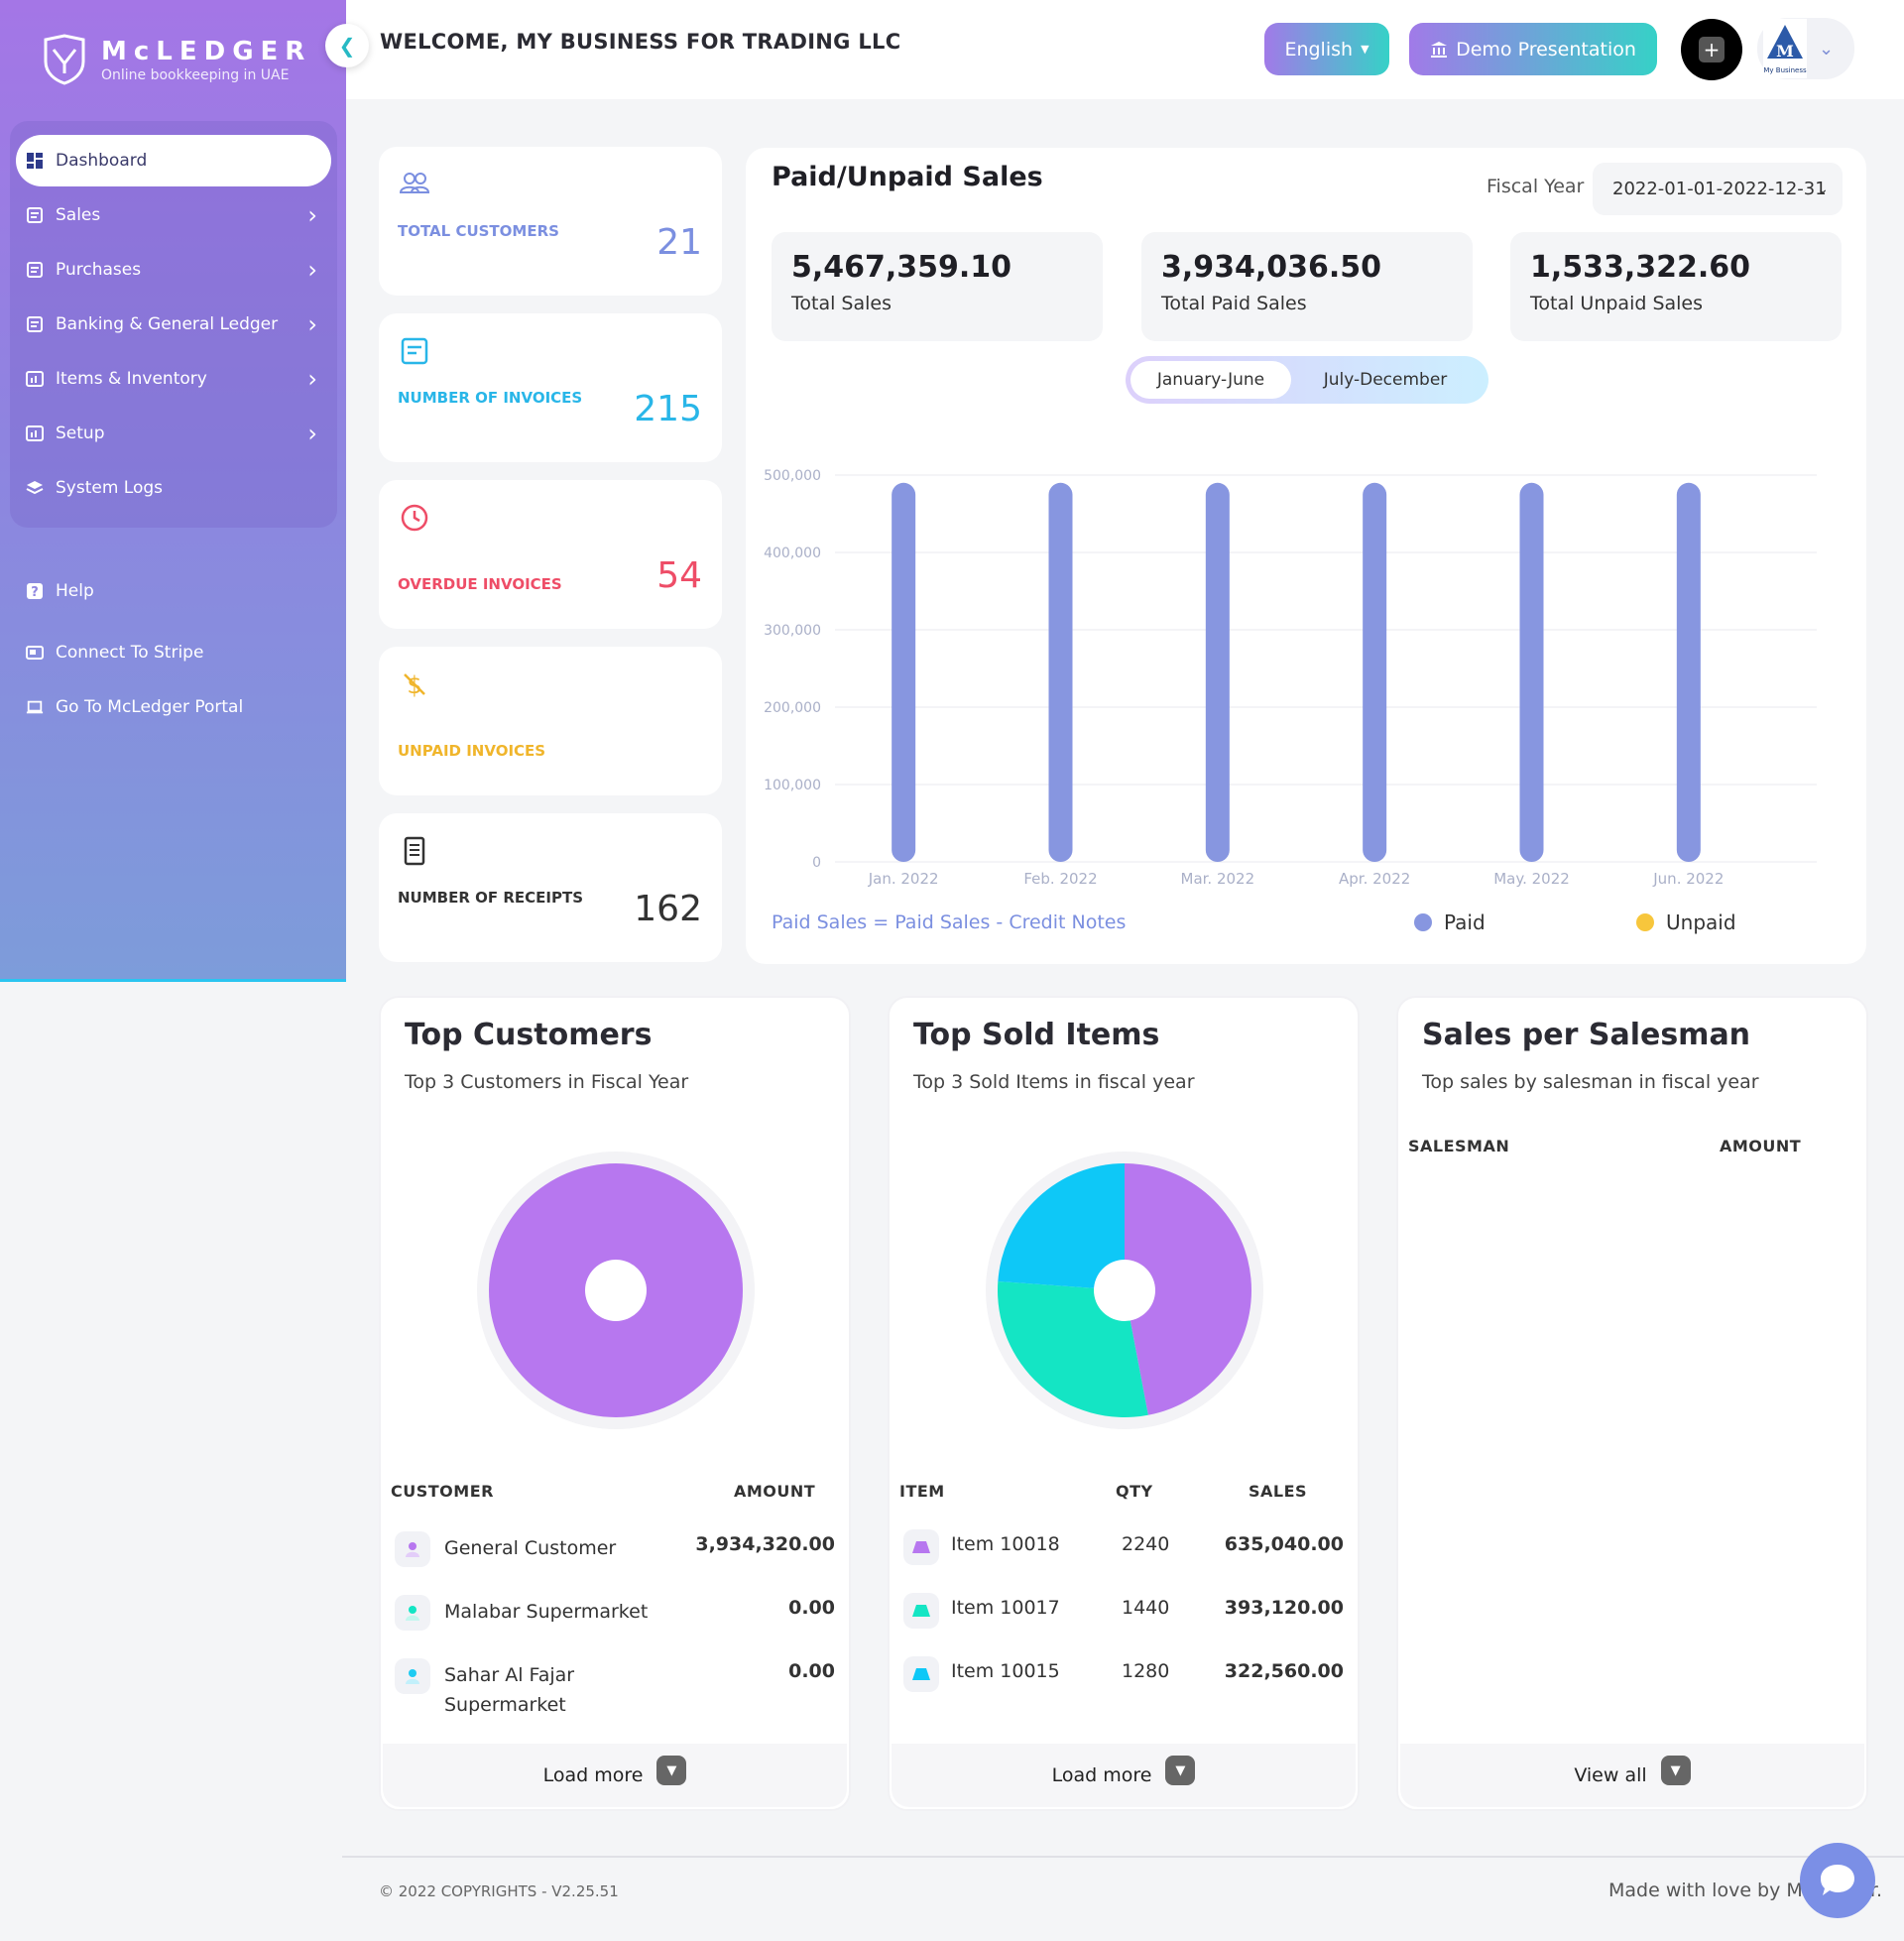 This screenshot has width=1904, height=1941. I want to click on quick-add-button: +, so click(1711, 49).